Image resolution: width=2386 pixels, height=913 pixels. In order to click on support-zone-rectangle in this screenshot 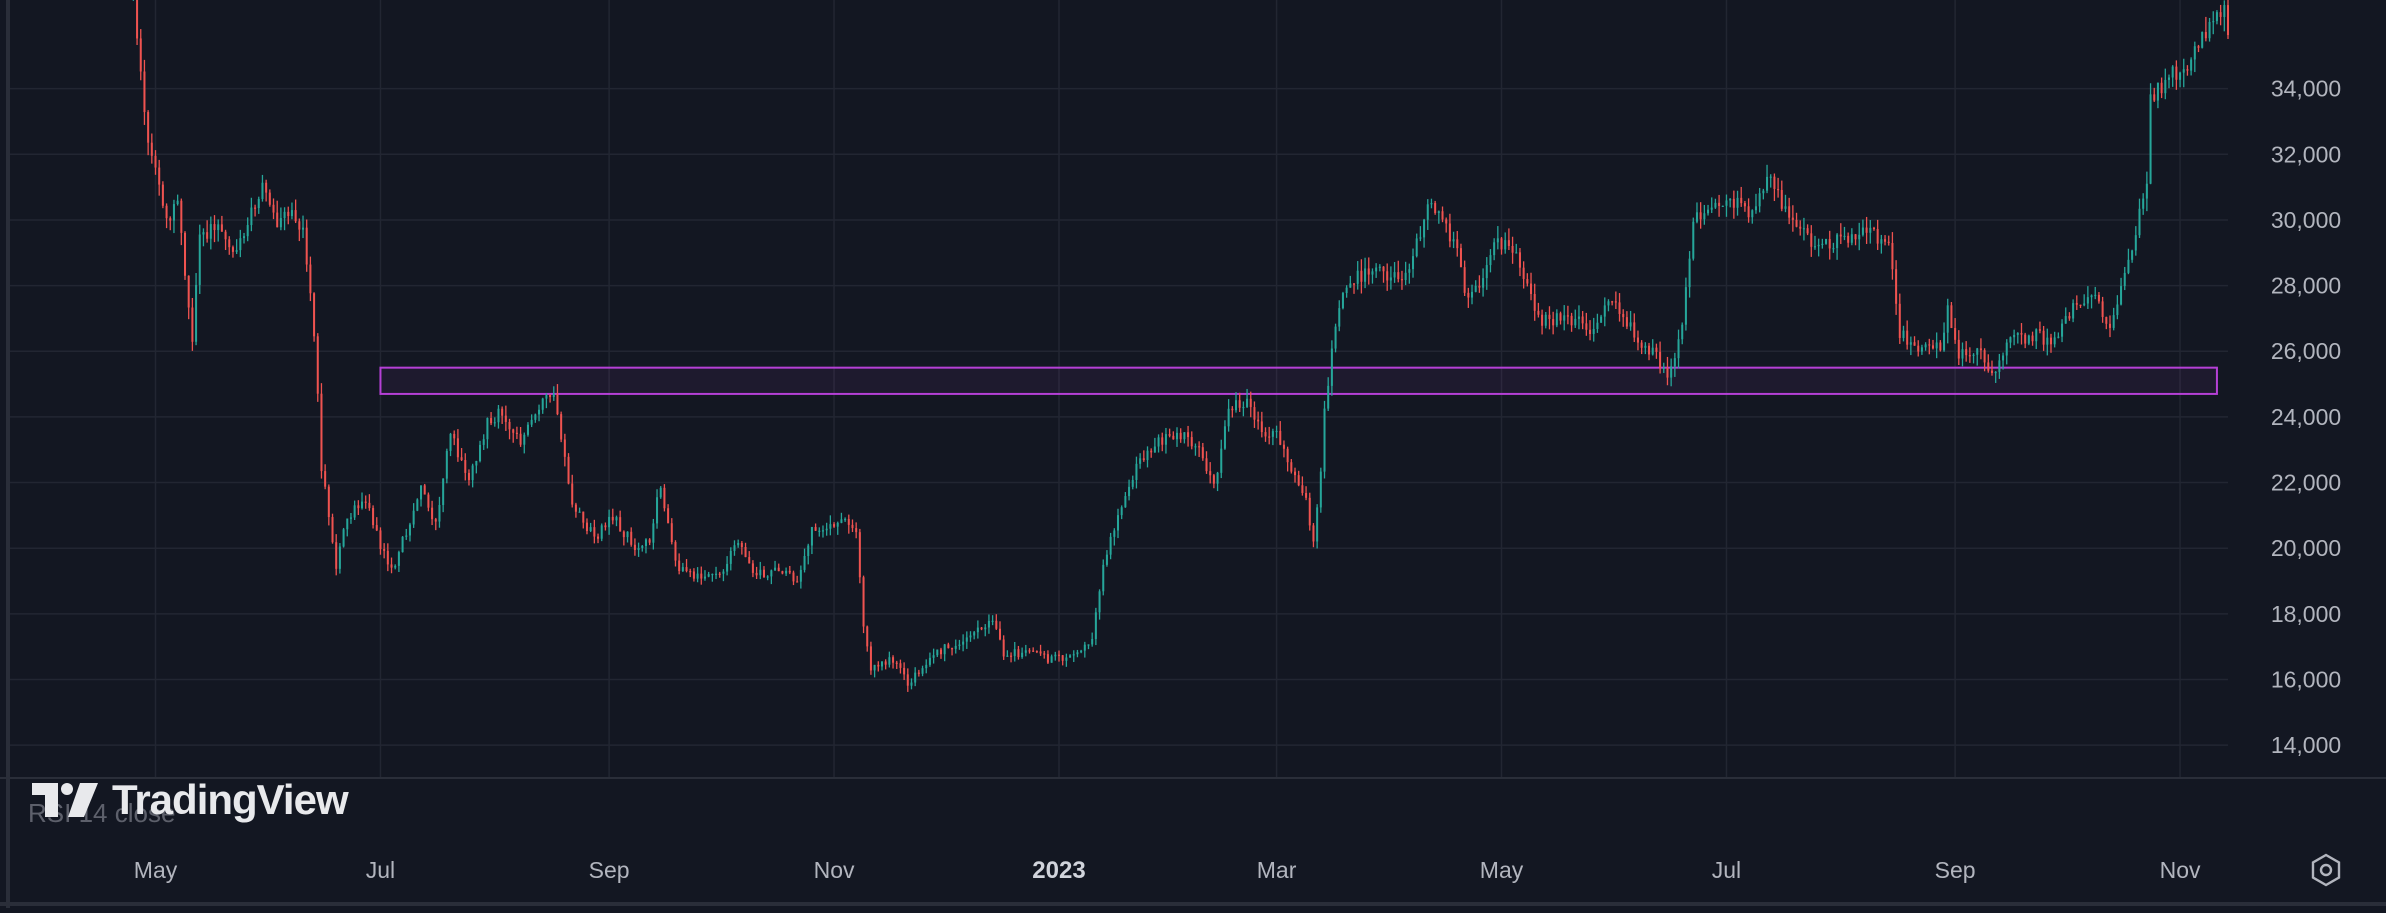, I will do `click(1298, 380)`.